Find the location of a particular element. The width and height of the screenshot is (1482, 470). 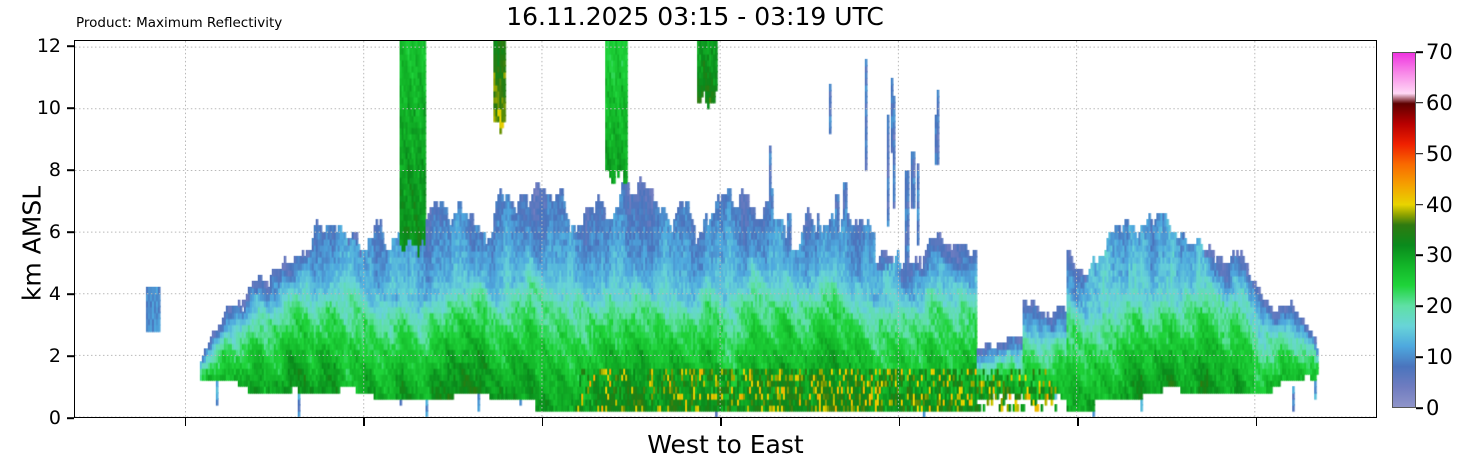

colorbar: 0 10 20 30 40 50 60 70 is located at coordinates (1422, 230).